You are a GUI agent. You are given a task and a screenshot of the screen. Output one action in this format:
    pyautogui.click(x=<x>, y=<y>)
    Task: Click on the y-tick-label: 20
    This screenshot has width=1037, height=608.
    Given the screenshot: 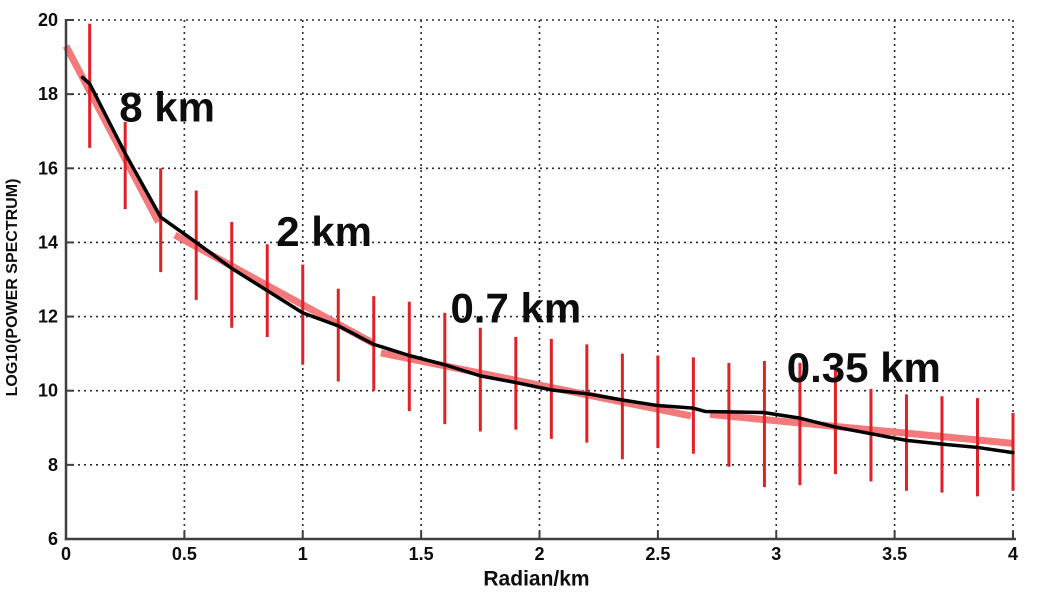 What is the action you would take?
    pyautogui.click(x=48, y=20)
    